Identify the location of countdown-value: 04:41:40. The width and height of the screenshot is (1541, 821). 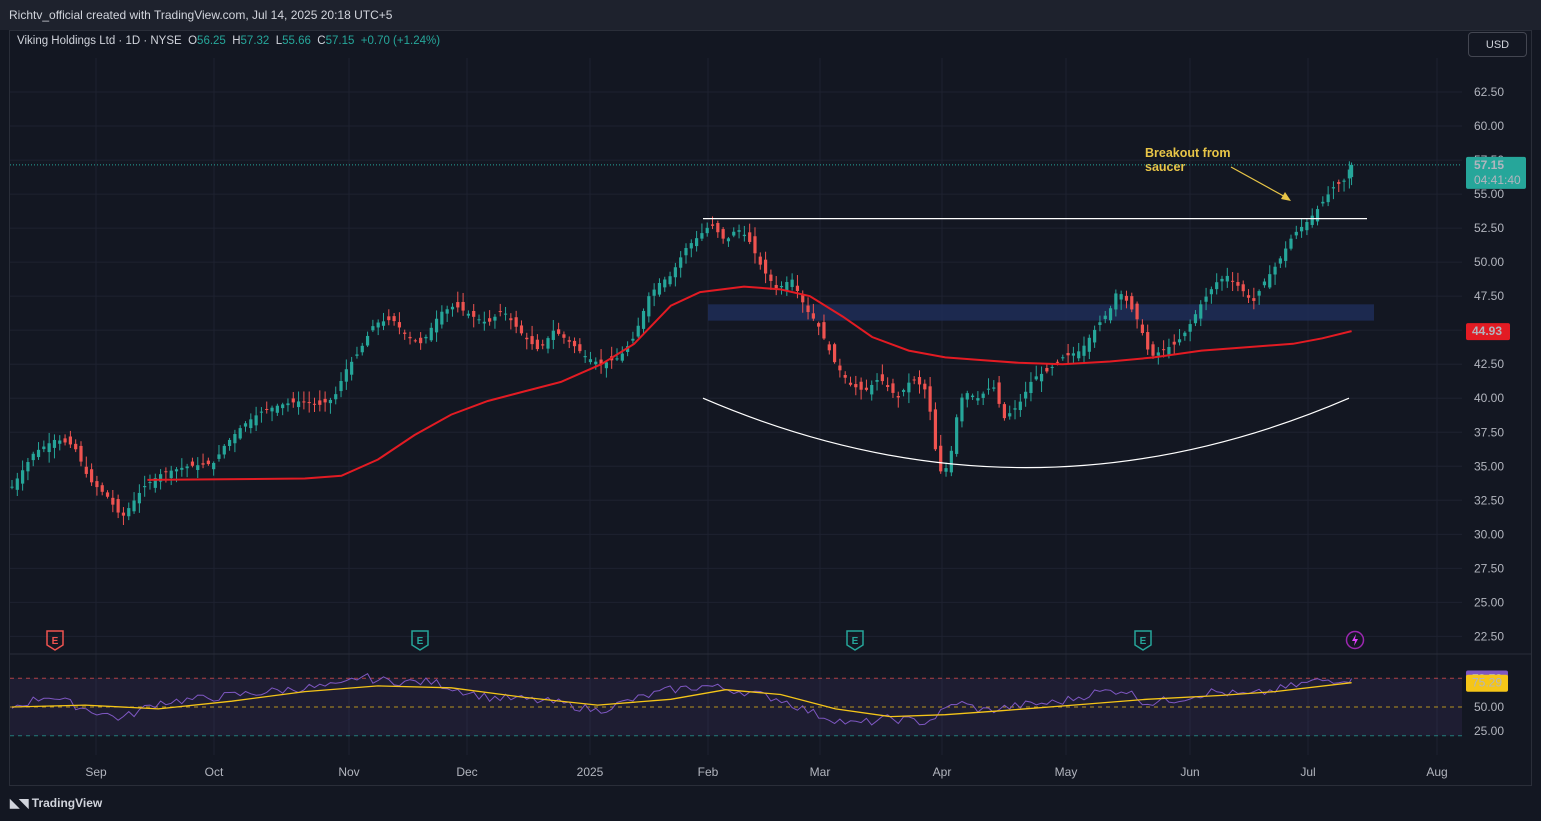
(1497, 180).